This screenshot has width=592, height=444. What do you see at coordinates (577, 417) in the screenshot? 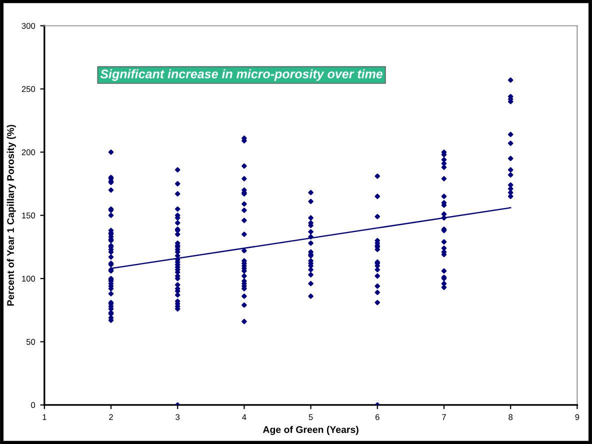
I see `x-tick-label: 9` at bounding box center [577, 417].